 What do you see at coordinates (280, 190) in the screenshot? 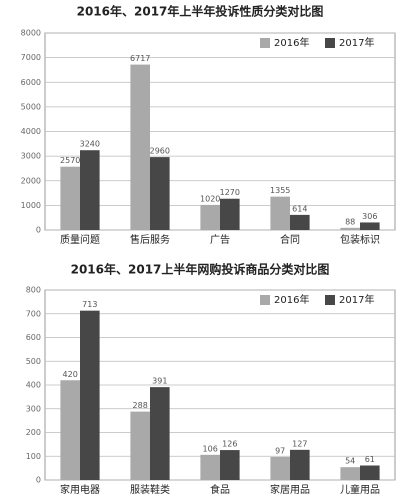
I see `value-label: 1355` at bounding box center [280, 190].